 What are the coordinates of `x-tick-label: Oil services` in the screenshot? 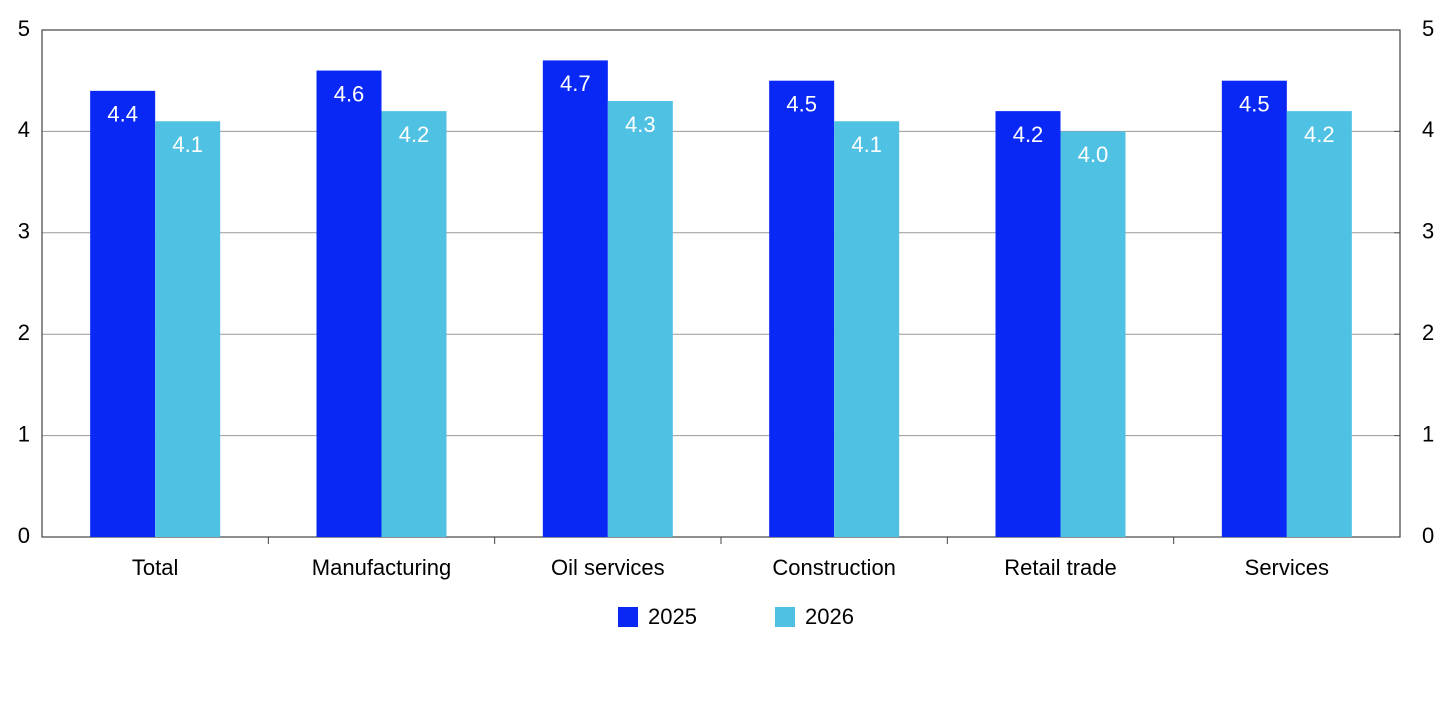 It's located at (608, 567).